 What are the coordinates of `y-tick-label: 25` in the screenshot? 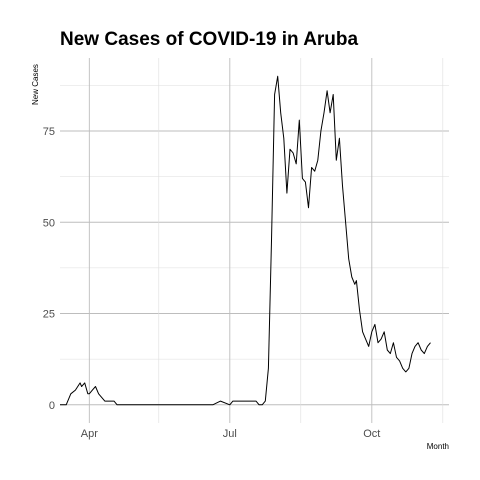 It's located at (49, 315).